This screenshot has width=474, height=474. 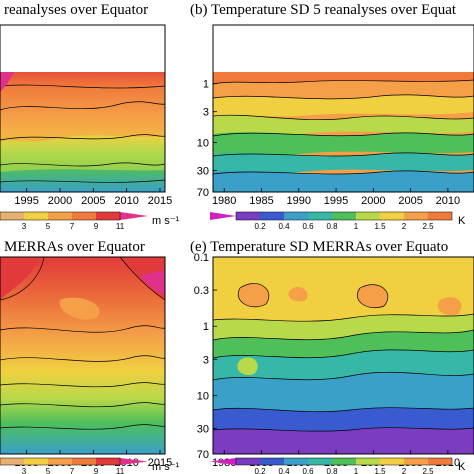 I want to click on panel-b-x-tick-label: 1990, so click(x=299, y=201).